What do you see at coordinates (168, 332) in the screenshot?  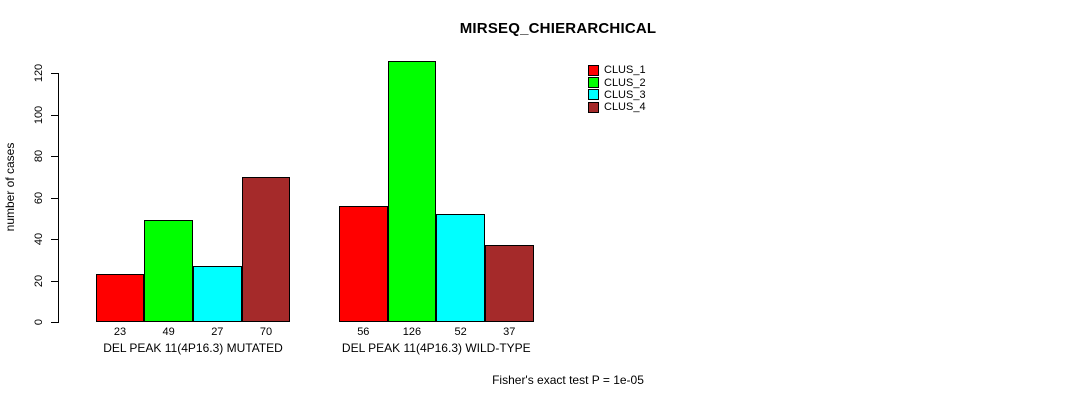 I see `bar-value-label: 49` at bounding box center [168, 332].